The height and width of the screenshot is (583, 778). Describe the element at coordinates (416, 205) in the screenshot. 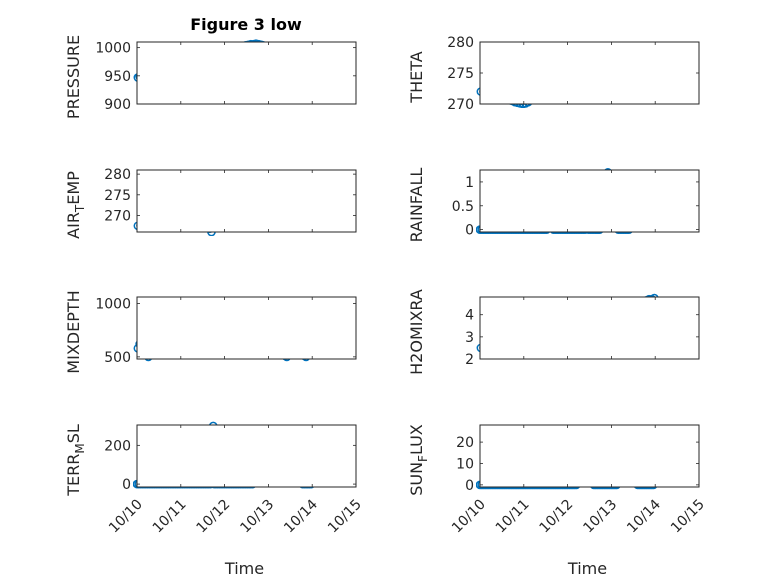

I see `y-axis-label: RAINFALL` at that location.